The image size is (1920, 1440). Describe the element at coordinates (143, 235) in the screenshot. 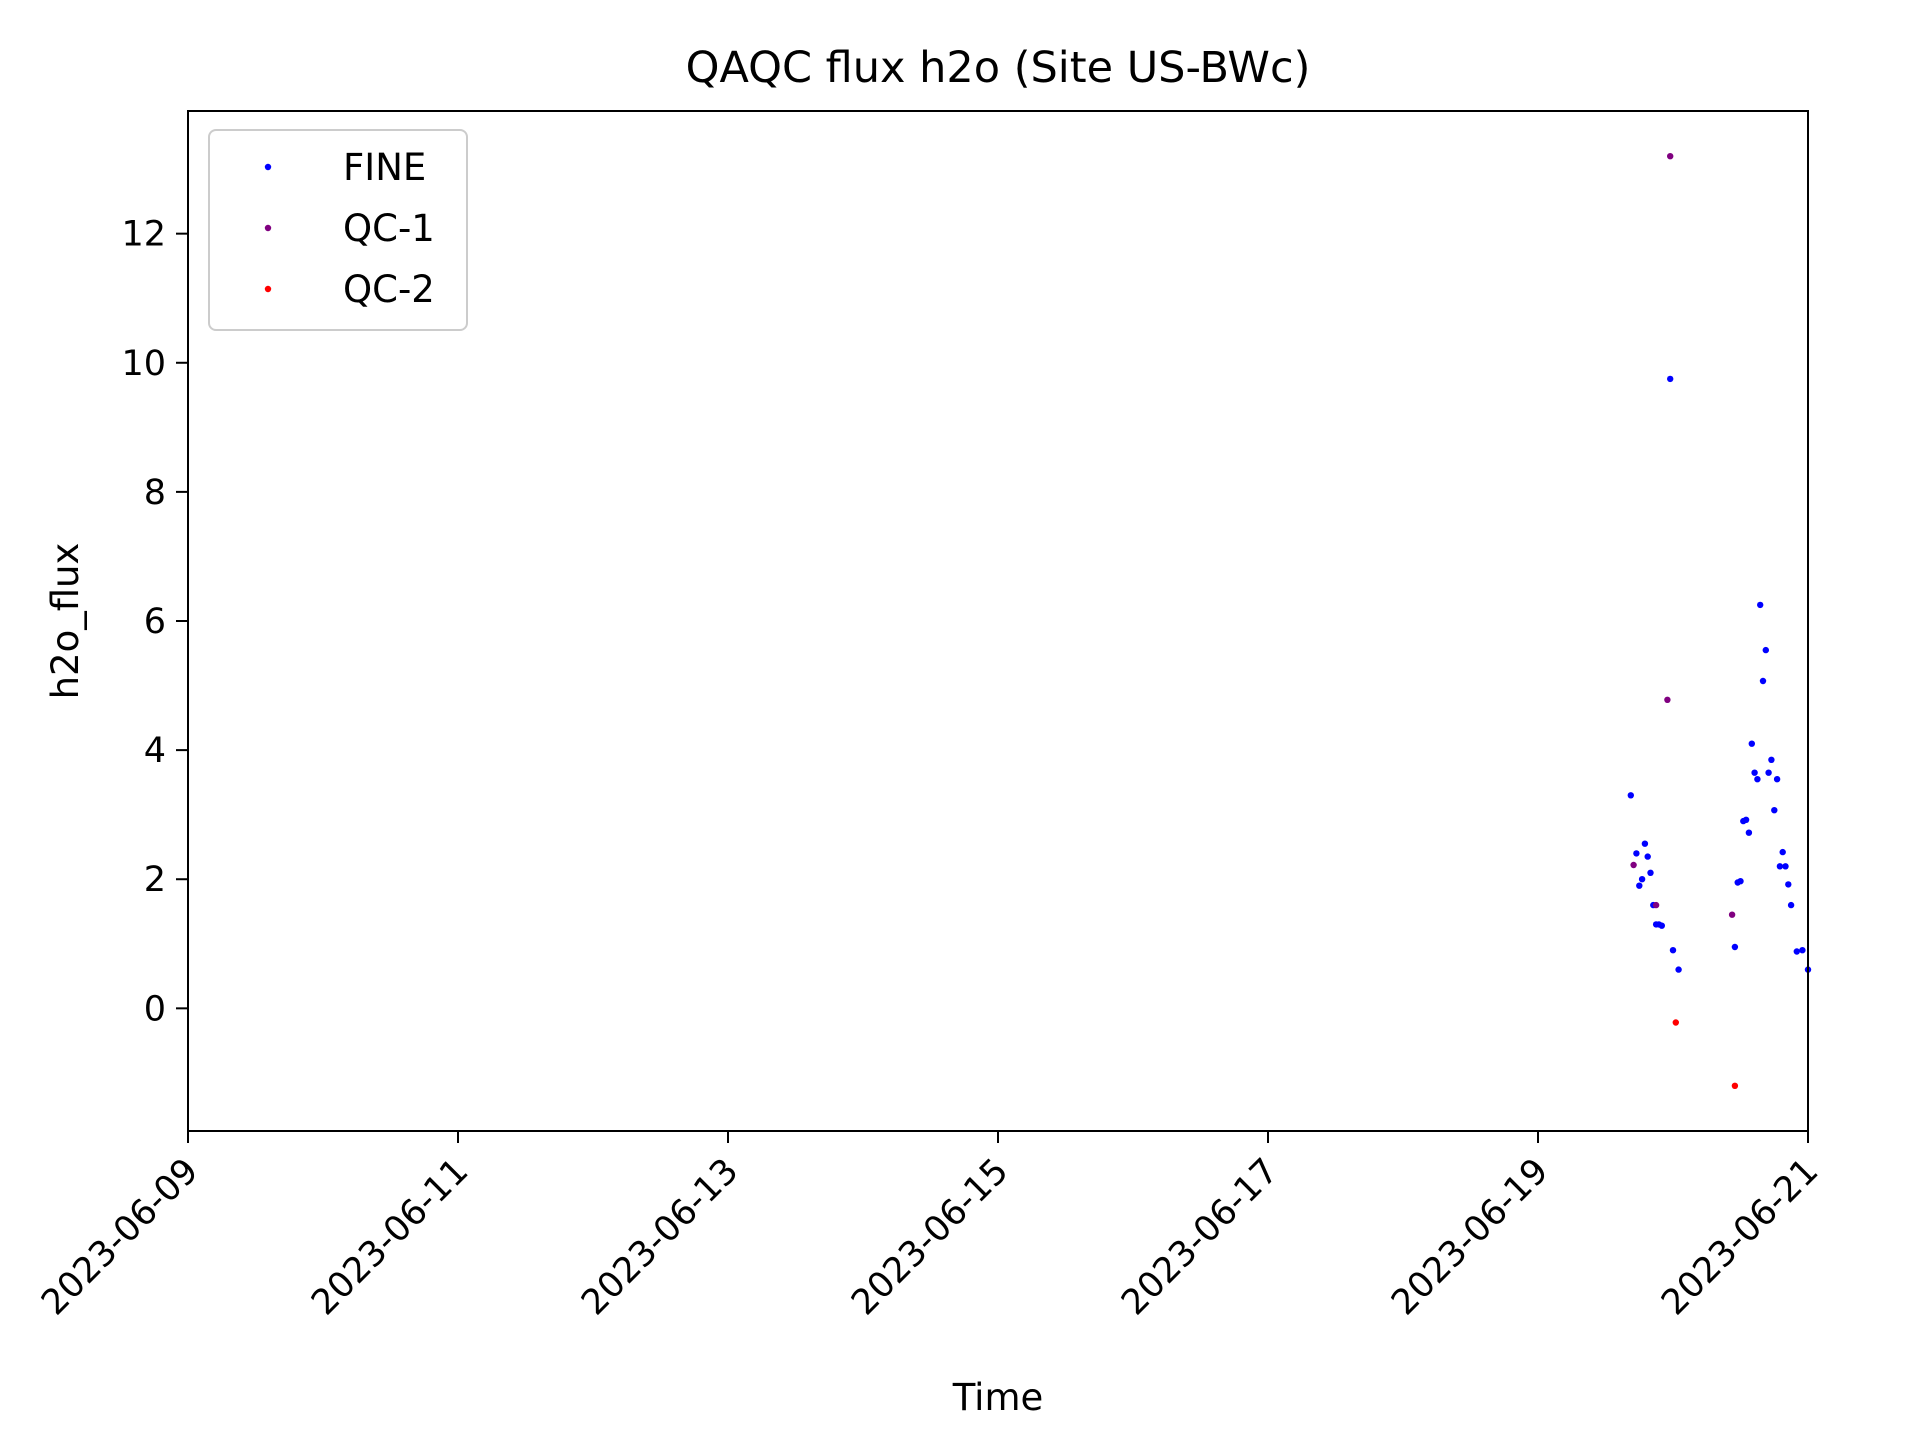

I see `y-tick-label: 12` at that location.